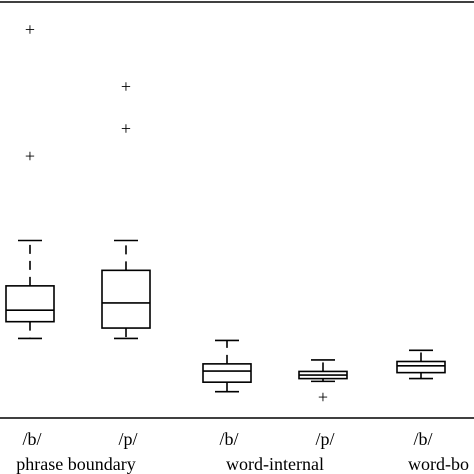 The height and width of the screenshot is (474, 474). Describe the element at coordinates (275, 464) in the screenshot. I see `group-label: word-internal` at that location.